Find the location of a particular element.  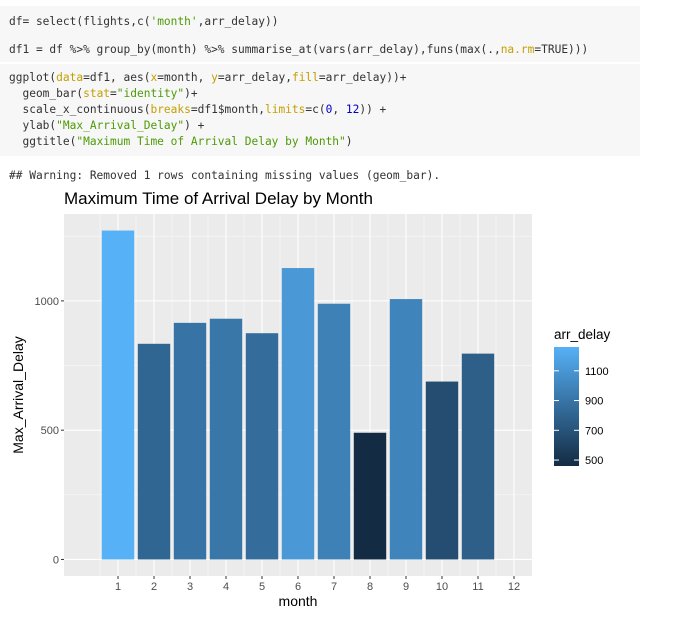

x-tick-label: 9 is located at coordinates (406, 587).